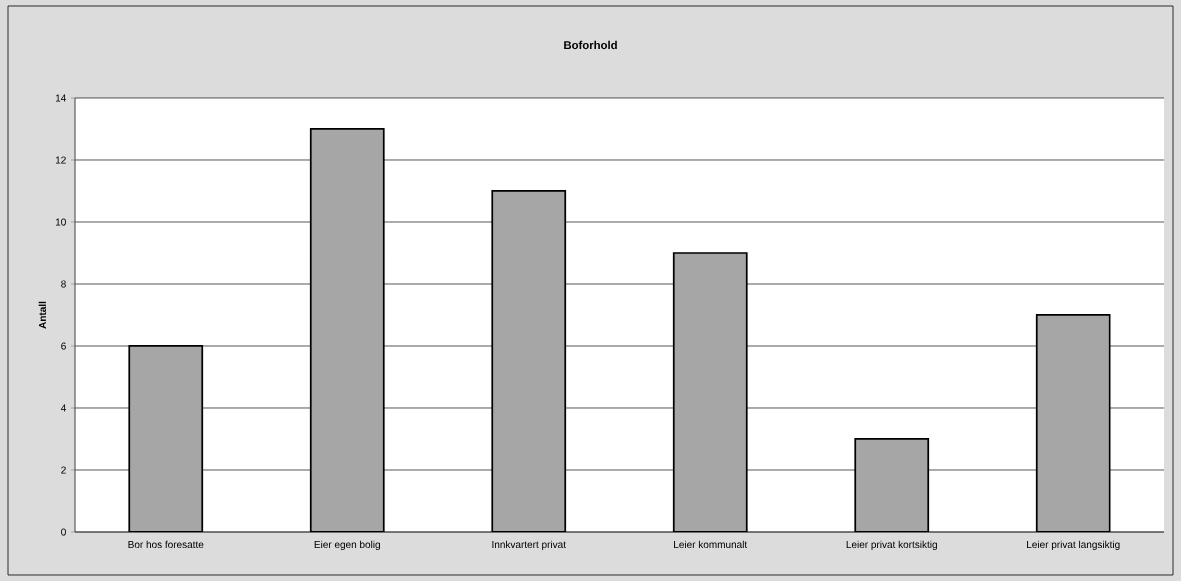 The width and height of the screenshot is (1181, 581). I want to click on x-tick-label: Eier egen bolig, so click(347, 545).